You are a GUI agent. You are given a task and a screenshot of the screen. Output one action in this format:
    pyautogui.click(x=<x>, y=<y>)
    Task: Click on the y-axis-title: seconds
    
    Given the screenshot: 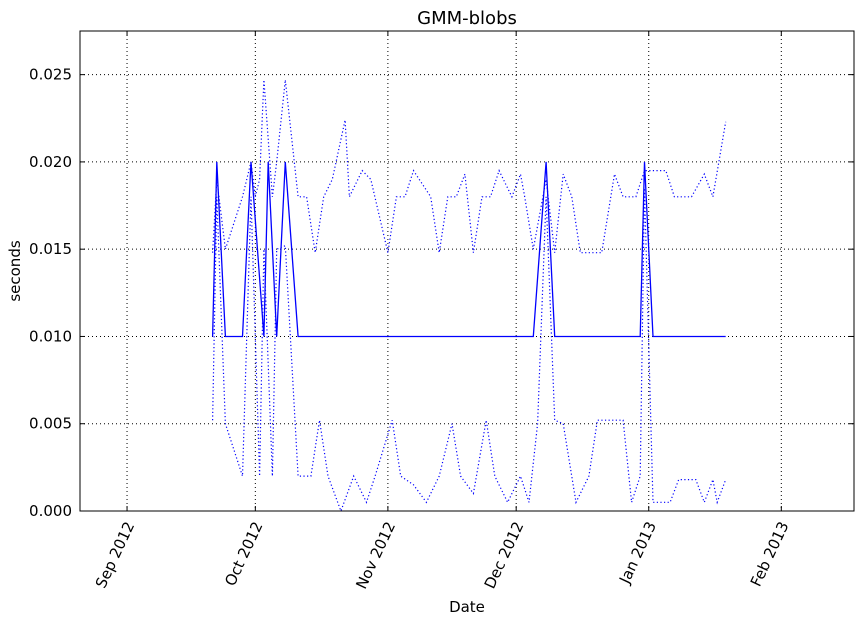 What is the action you would take?
    pyautogui.click(x=15, y=270)
    